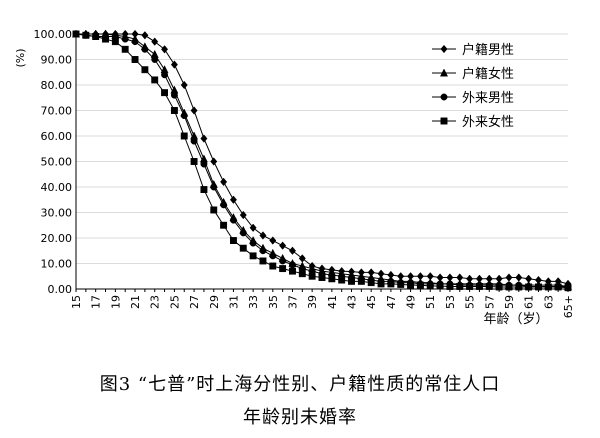 The height and width of the screenshot is (438, 600). What do you see at coordinates (470, 302) in the screenshot?
I see `x-tick-label: 55` at bounding box center [470, 302].